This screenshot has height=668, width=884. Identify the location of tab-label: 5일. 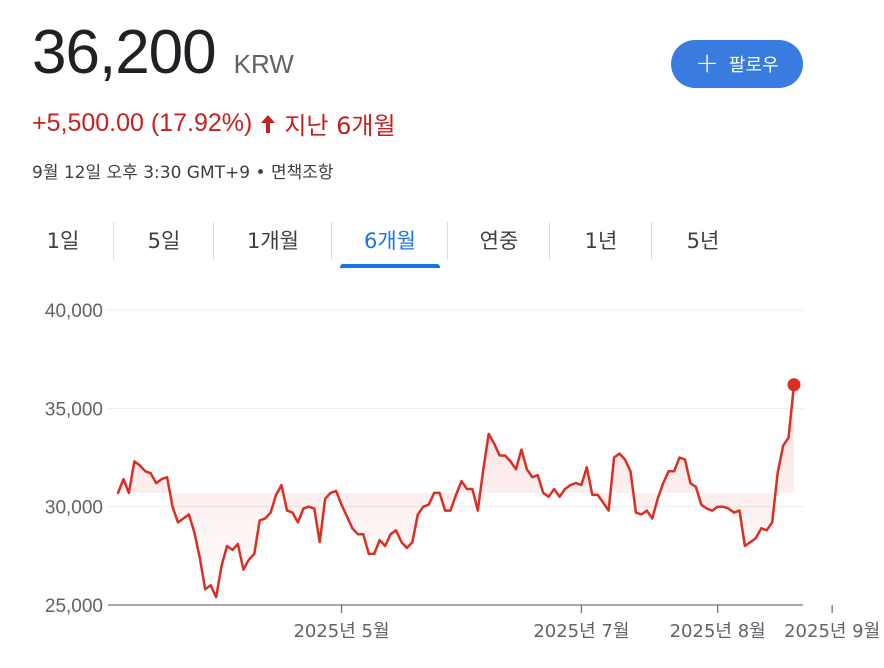
(164, 241).